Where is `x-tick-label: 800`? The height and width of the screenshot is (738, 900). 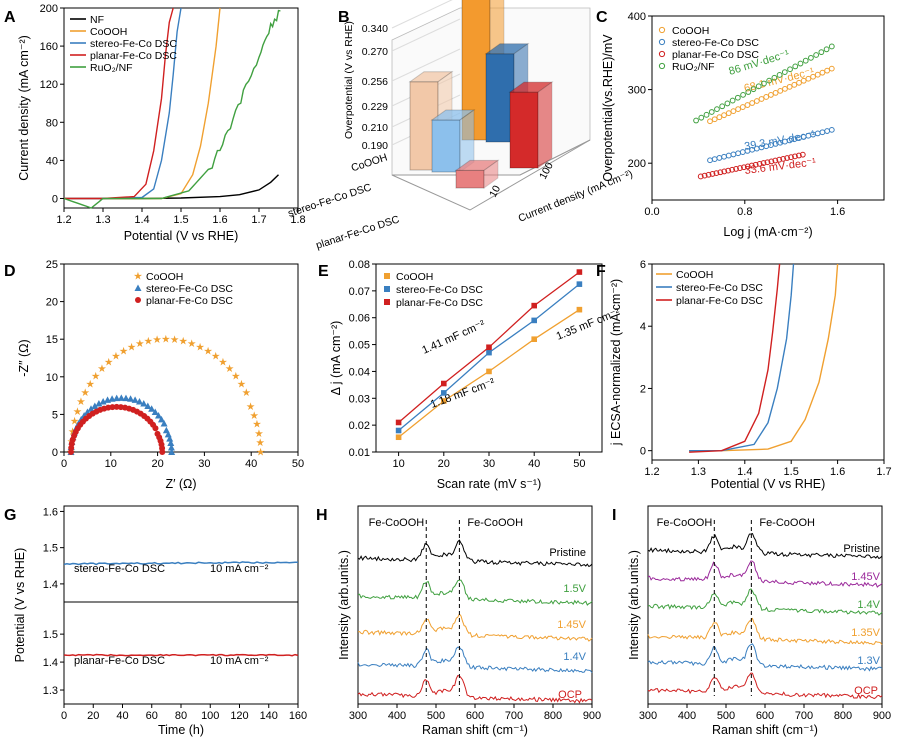
x-tick-label: 800 is located at coordinates (553, 716).